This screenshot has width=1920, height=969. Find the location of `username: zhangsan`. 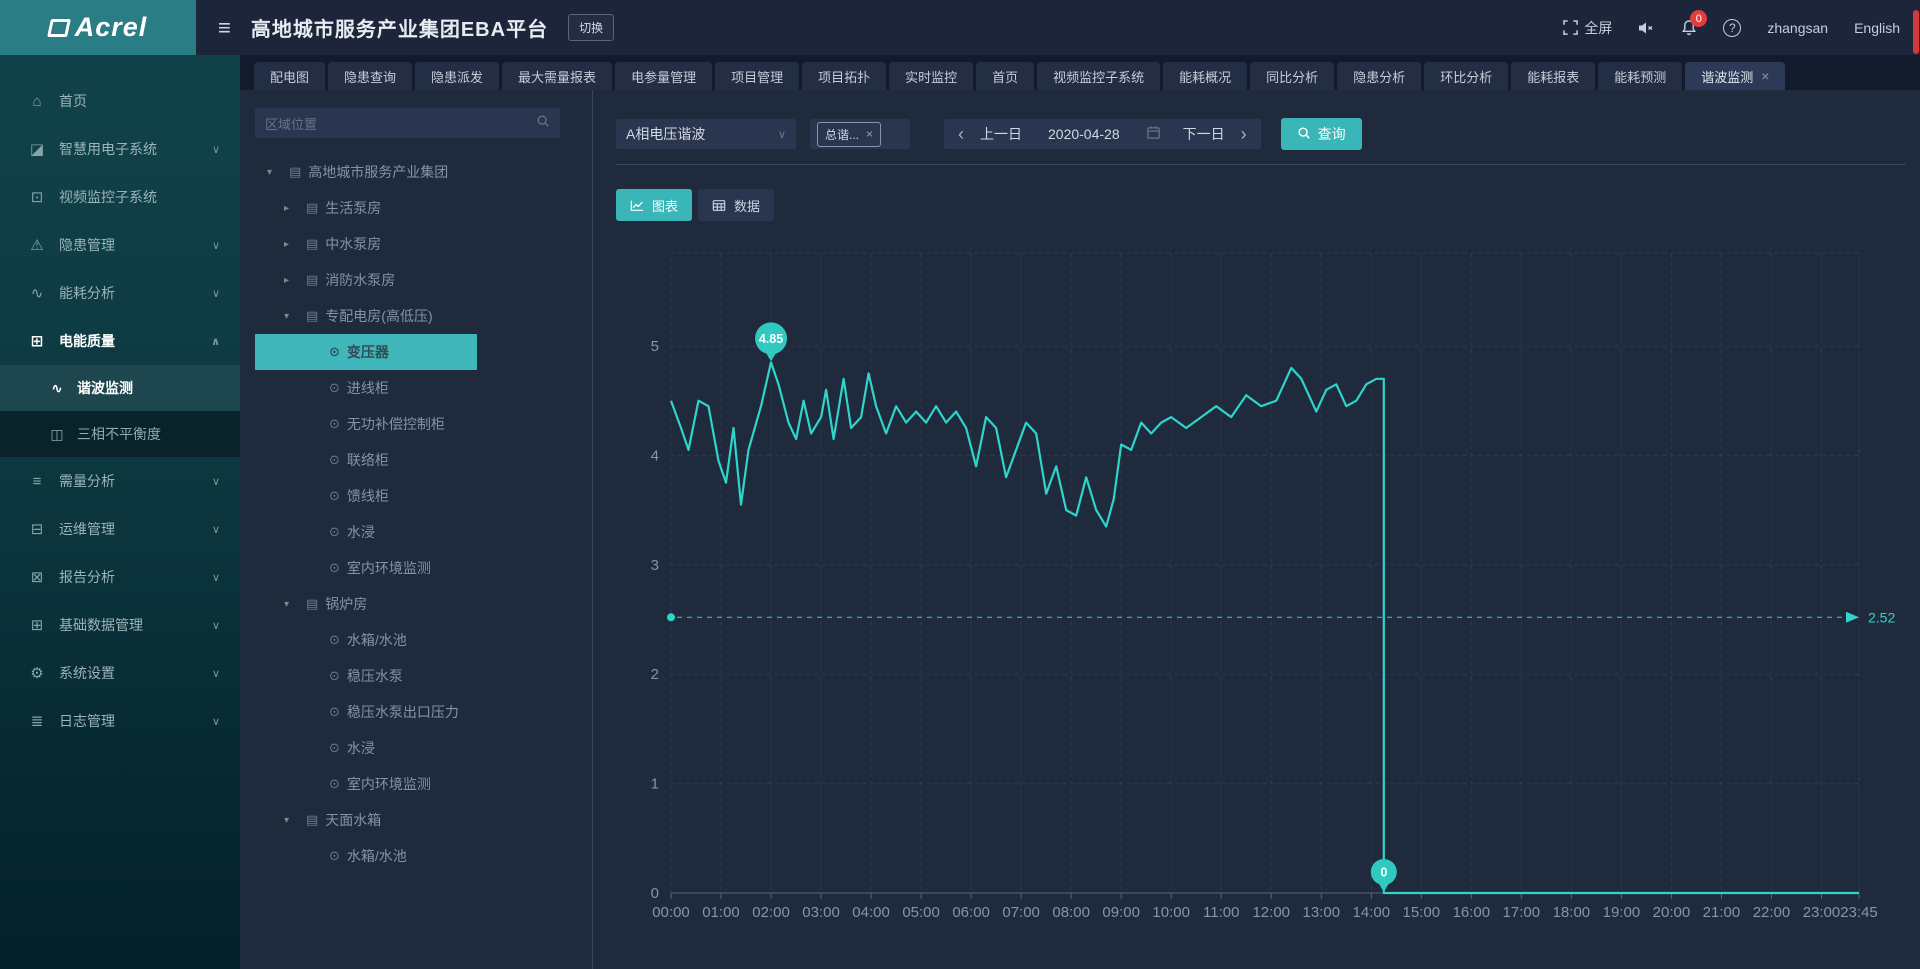

username: zhangsan is located at coordinates (1798, 27).